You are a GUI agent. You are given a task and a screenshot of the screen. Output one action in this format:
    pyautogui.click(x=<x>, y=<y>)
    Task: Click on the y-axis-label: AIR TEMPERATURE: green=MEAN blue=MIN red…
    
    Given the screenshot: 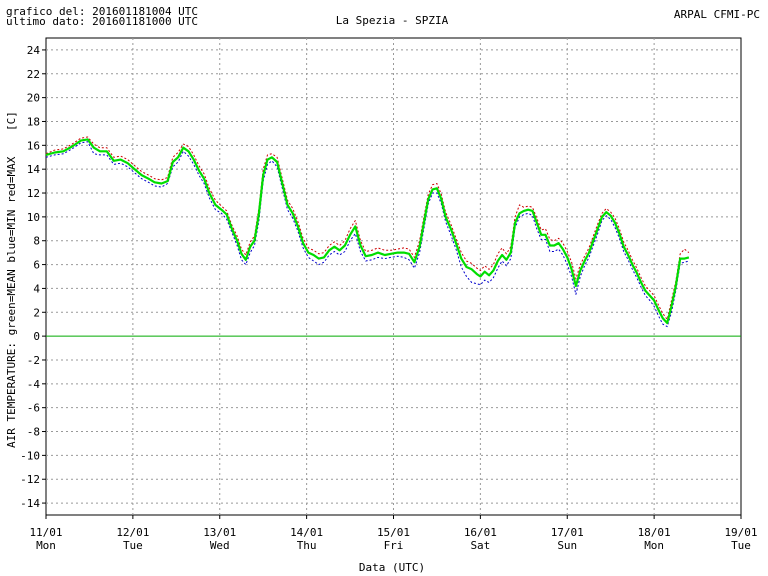 What is the action you would take?
    pyautogui.click(x=11, y=302)
    